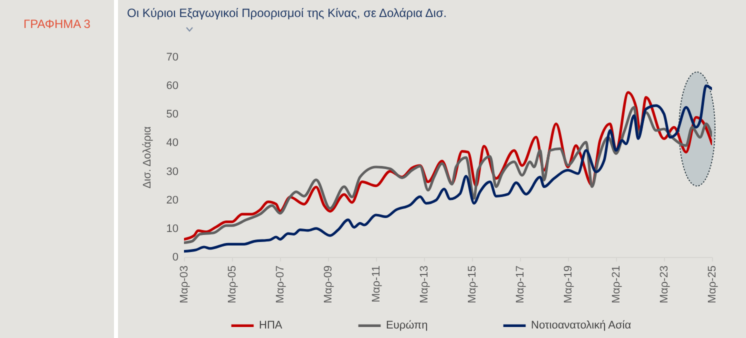 Image resolution: width=746 pixels, height=338 pixels. Describe the element at coordinates (184, 285) in the screenshot. I see `x-tick-label: Μαρ-03` at that location.